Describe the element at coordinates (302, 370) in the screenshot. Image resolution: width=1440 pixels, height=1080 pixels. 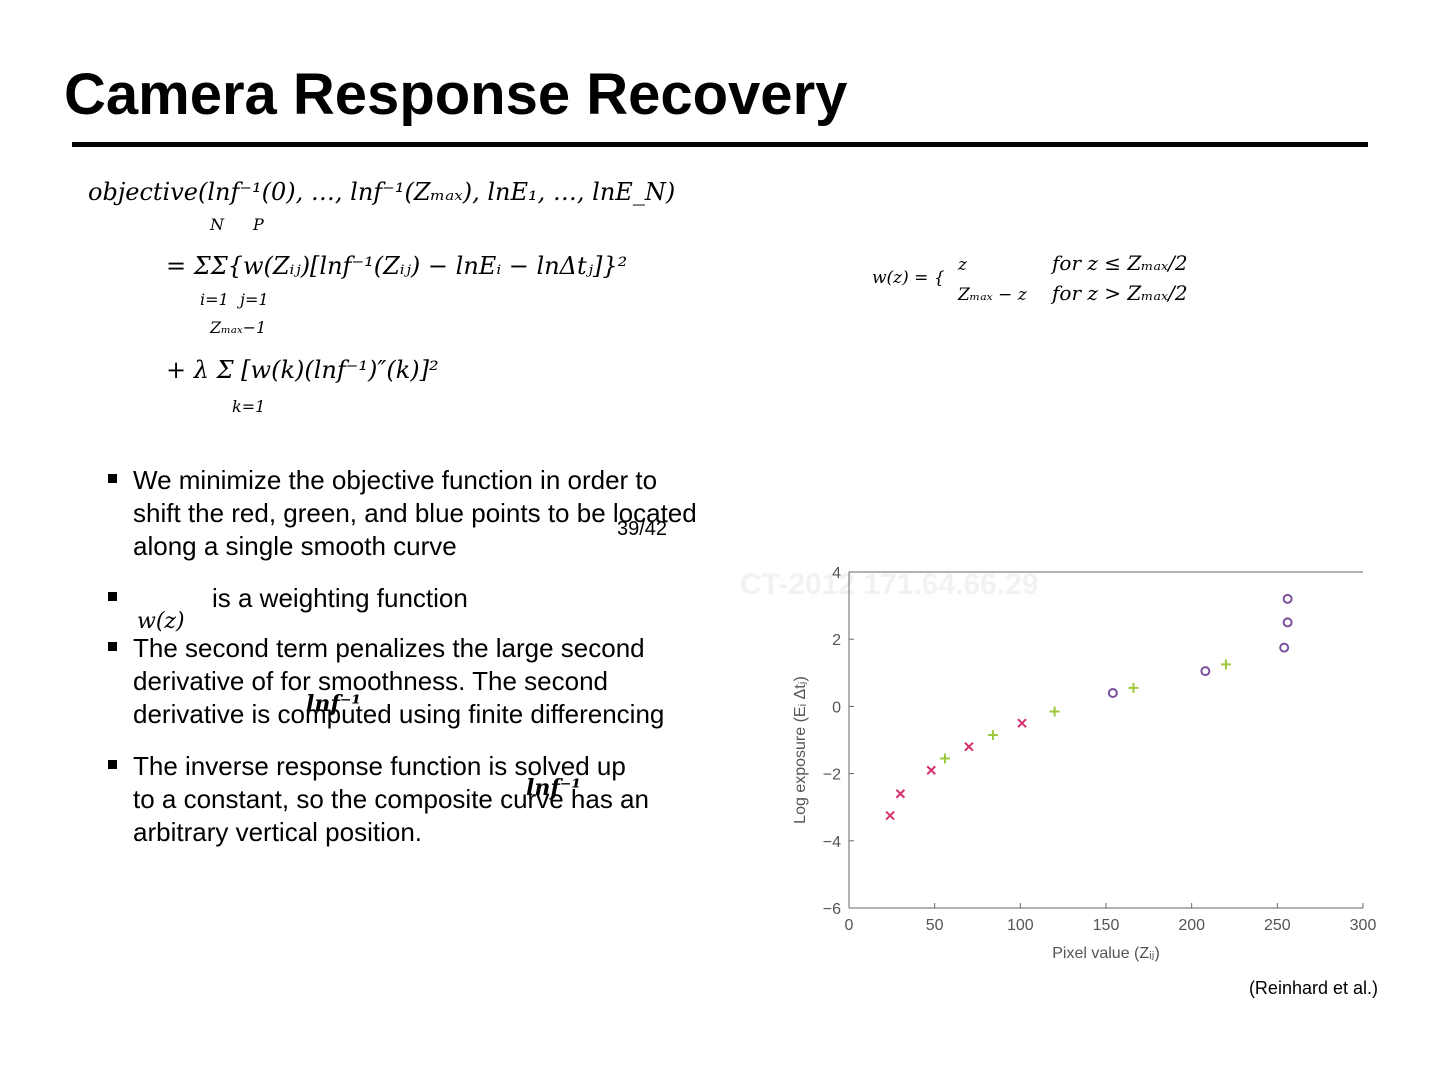
I see `equation: + λ Σ [w(k)(lnf⁻¹)″(k)]²` at that location.